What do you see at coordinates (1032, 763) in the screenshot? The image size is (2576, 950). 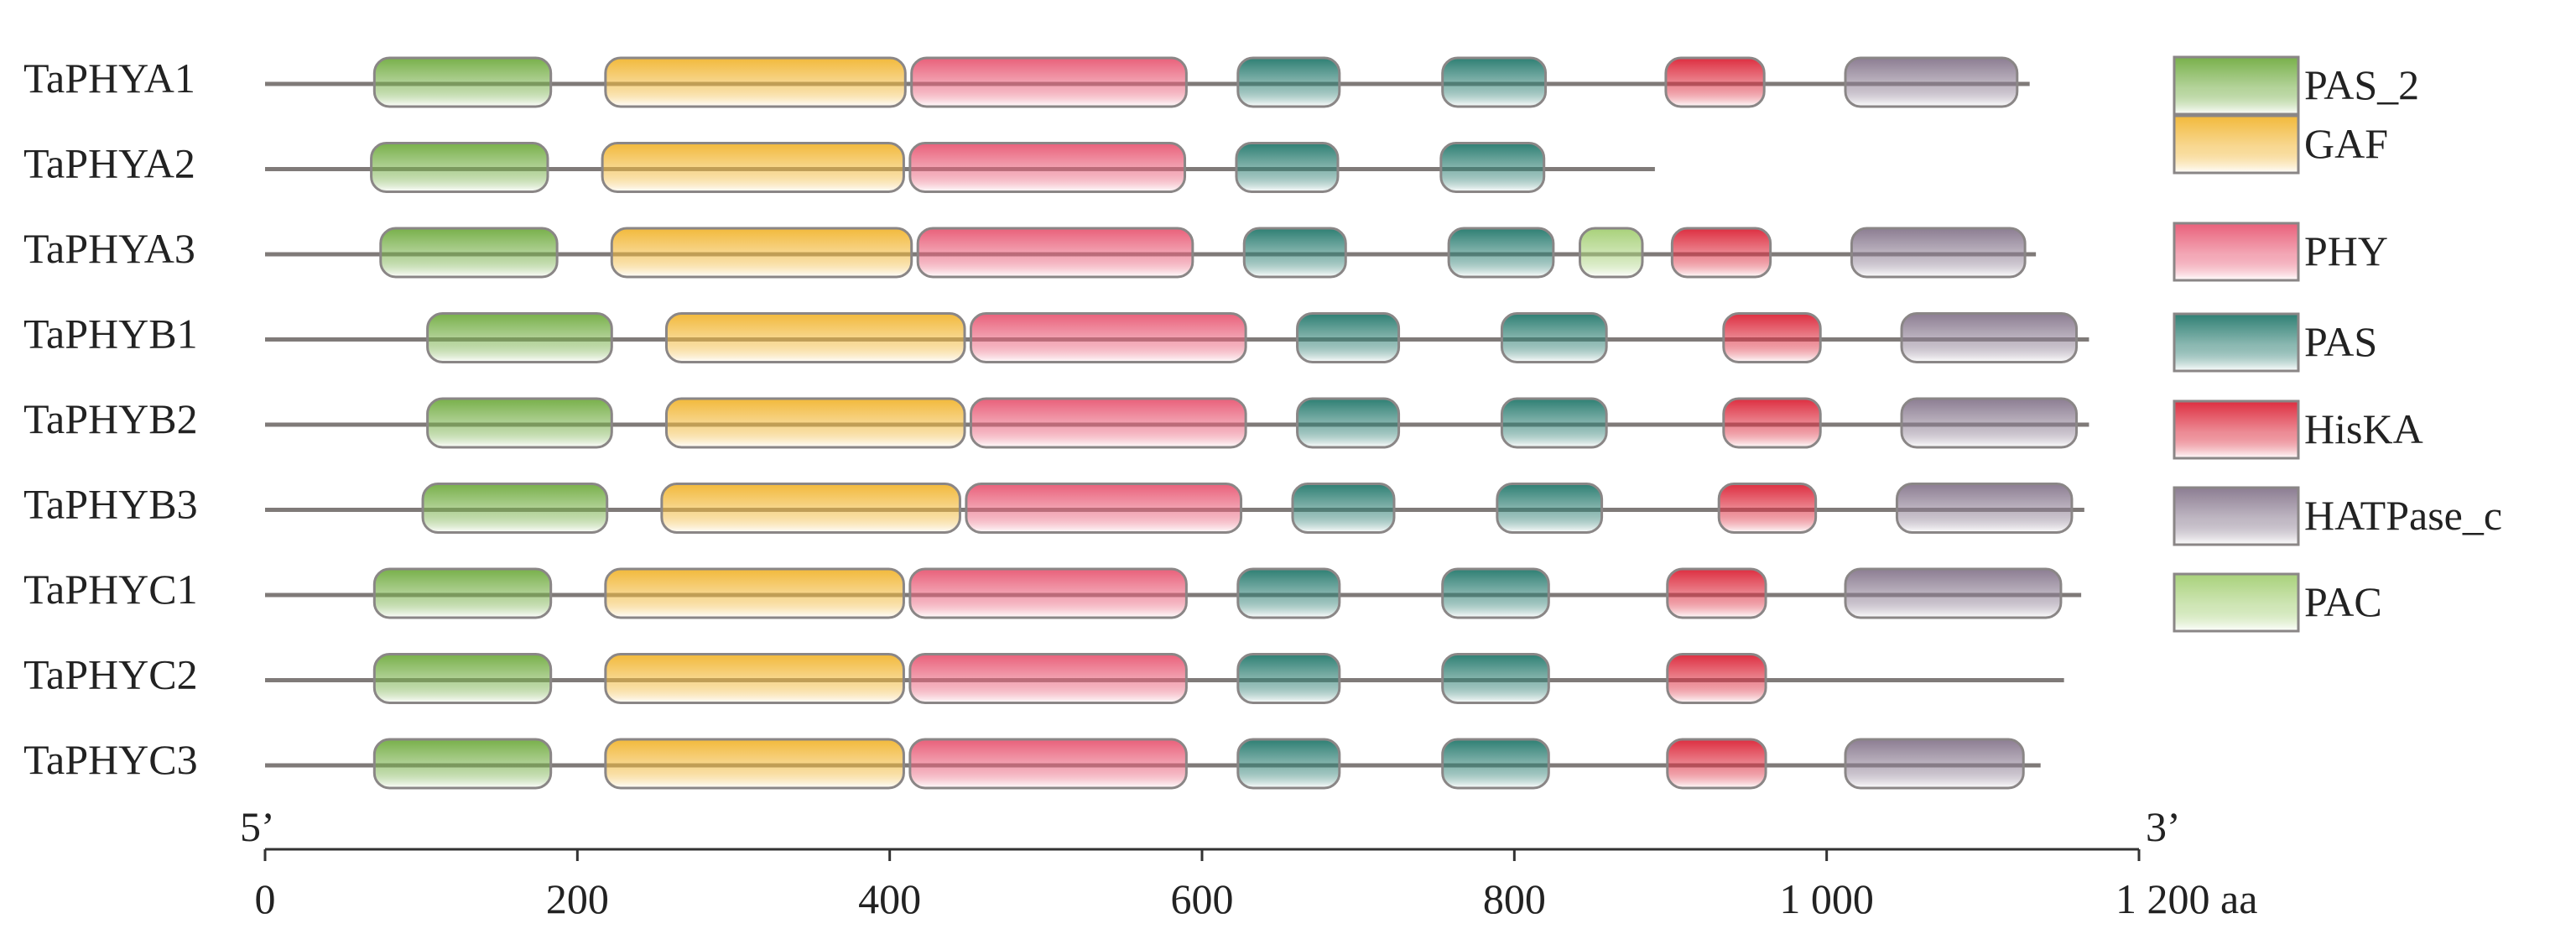 I see `protein-row-taphyc3: TaPHYC3` at bounding box center [1032, 763].